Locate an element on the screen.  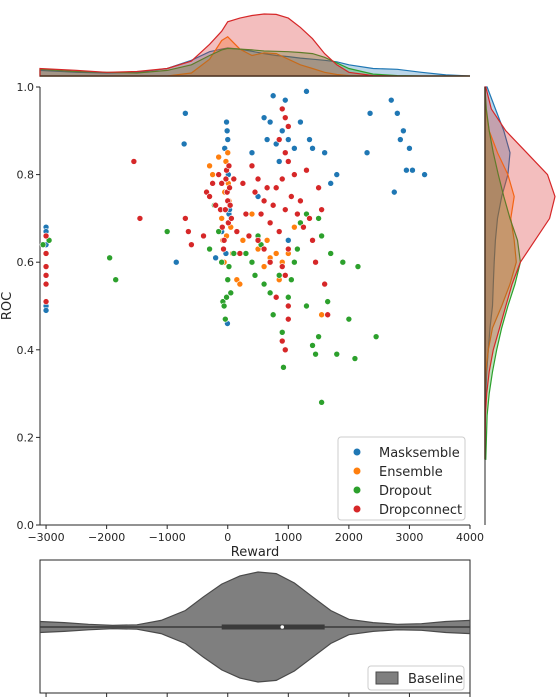
y-tick-label: 0.0 is located at coordinates (26, 525).